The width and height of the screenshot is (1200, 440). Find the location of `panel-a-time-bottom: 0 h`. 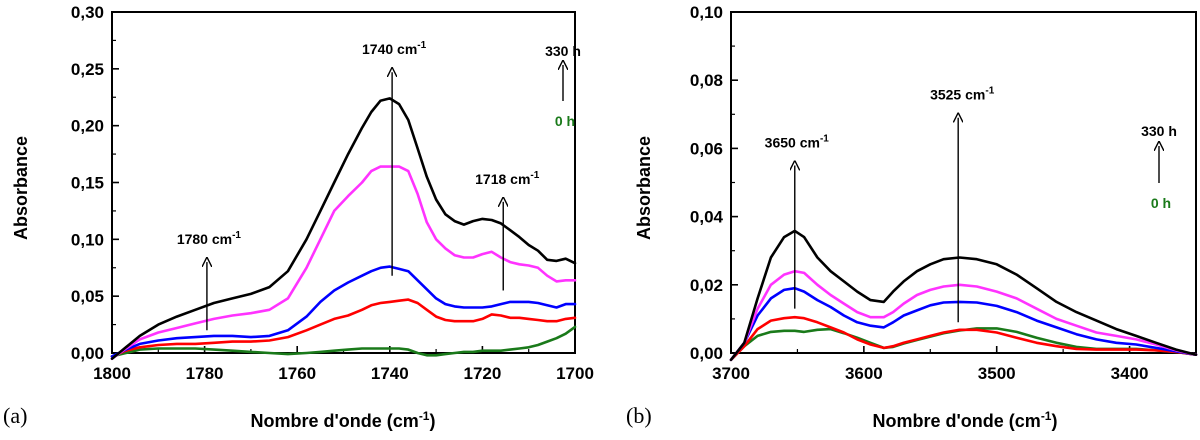

panel-a-time-bottom: 0 h is located at coordinates (565, 121).